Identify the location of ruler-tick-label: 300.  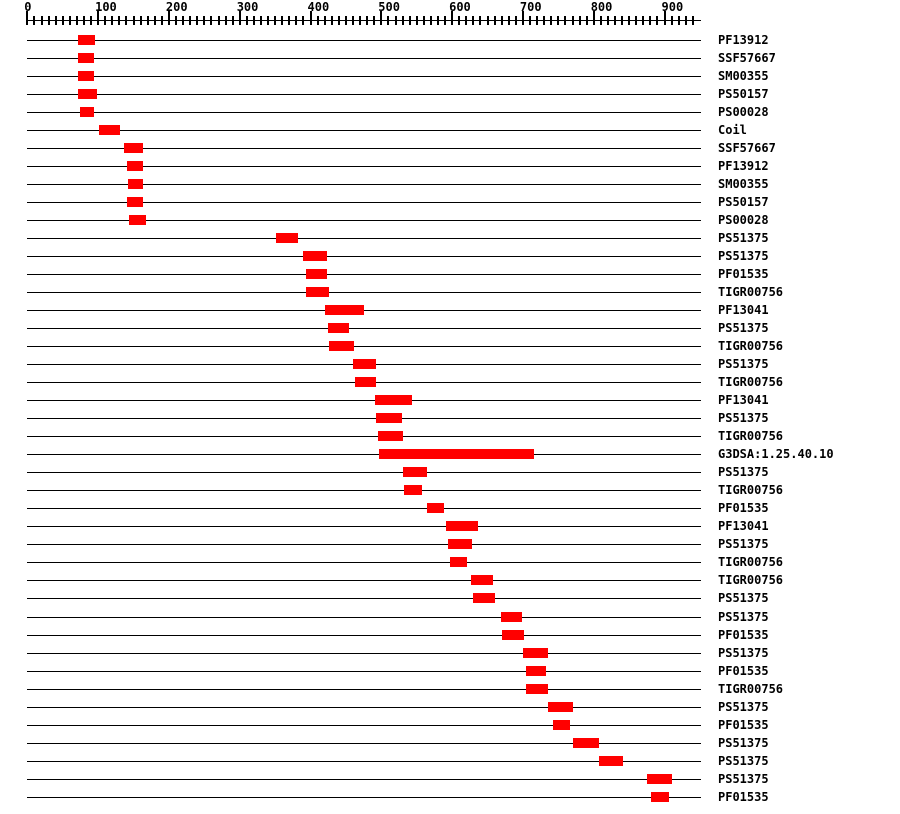
(247, 7).